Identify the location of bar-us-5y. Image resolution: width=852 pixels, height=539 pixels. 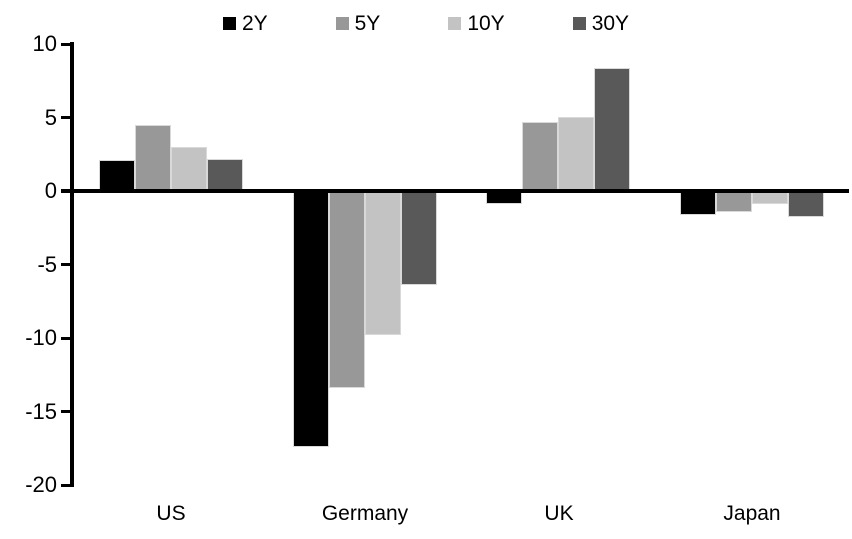
(153, 158).